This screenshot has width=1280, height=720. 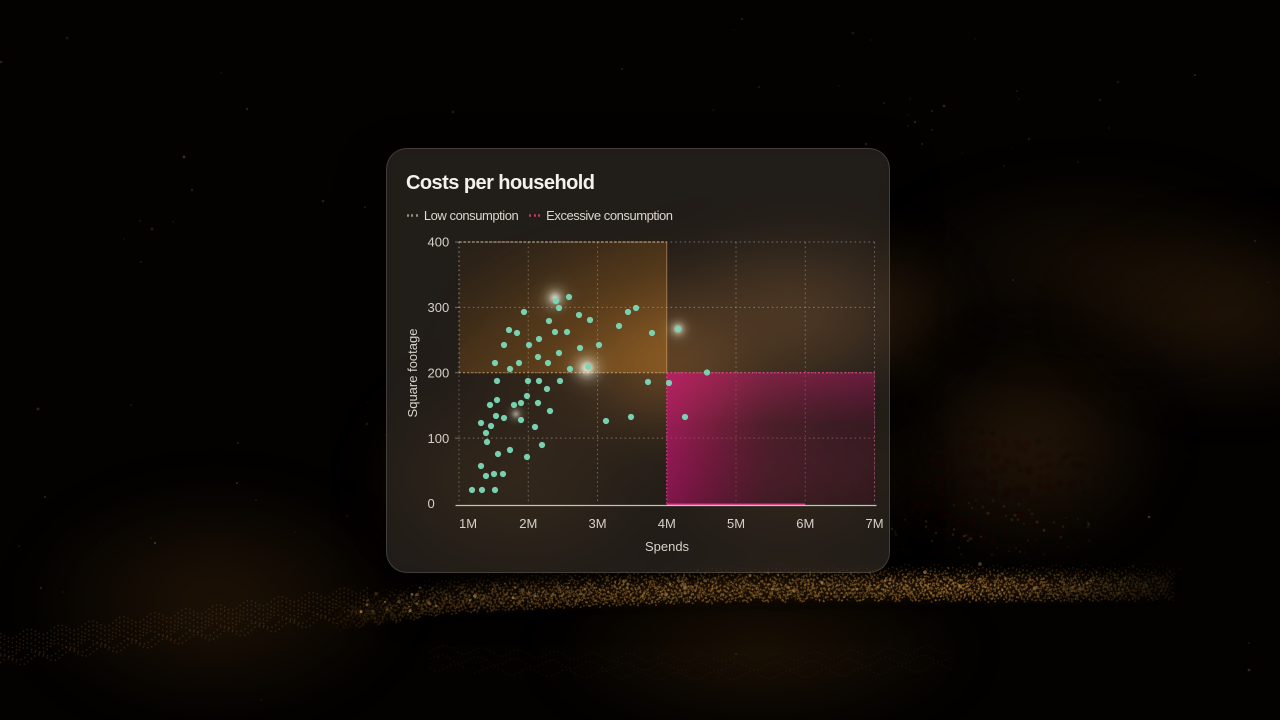 What do you see at coordinates (597, 523) in the screenshot?
I see `svg-text: 3M` at bounding box center [597, 523].